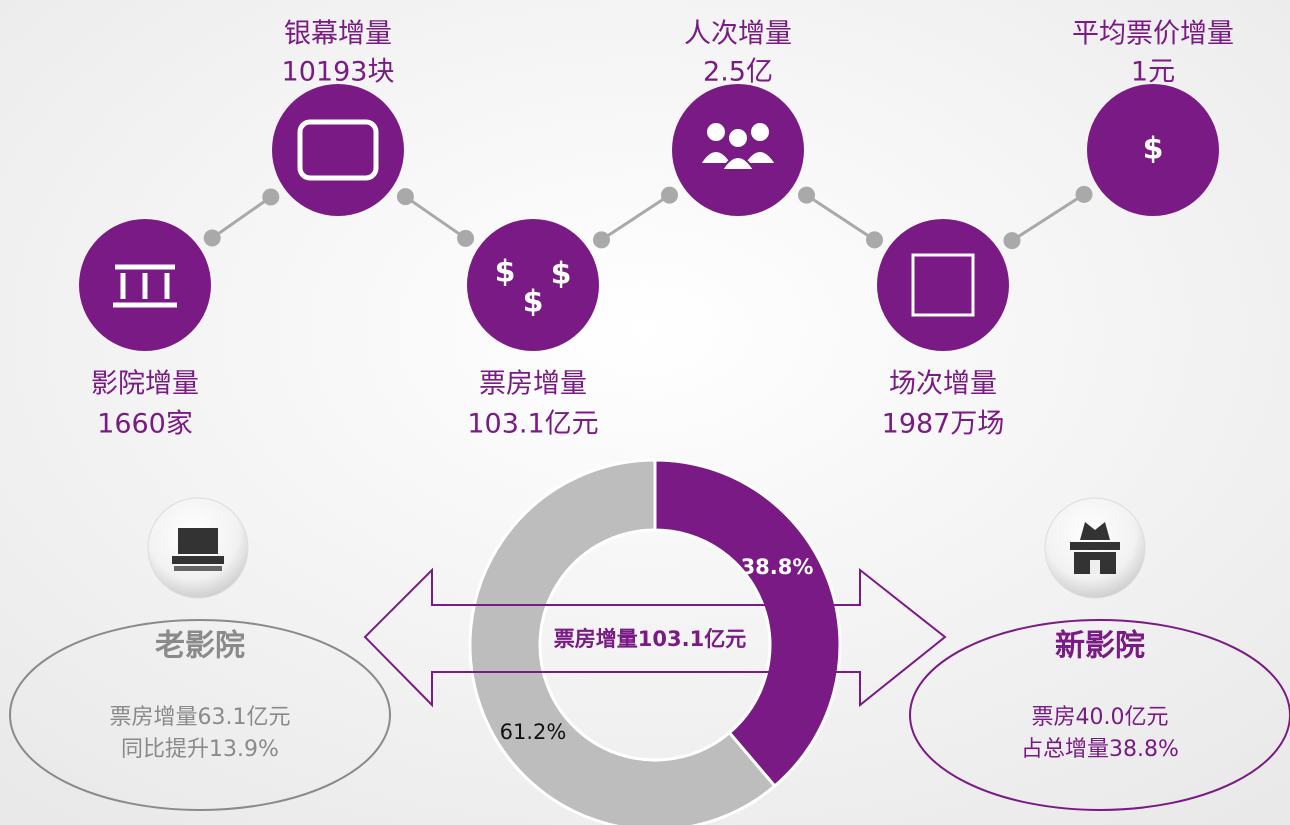  Describe the element at coordinates (650, 639) in the screenshot. I see `donut-title: 票房增量103.1亿元` at that location.